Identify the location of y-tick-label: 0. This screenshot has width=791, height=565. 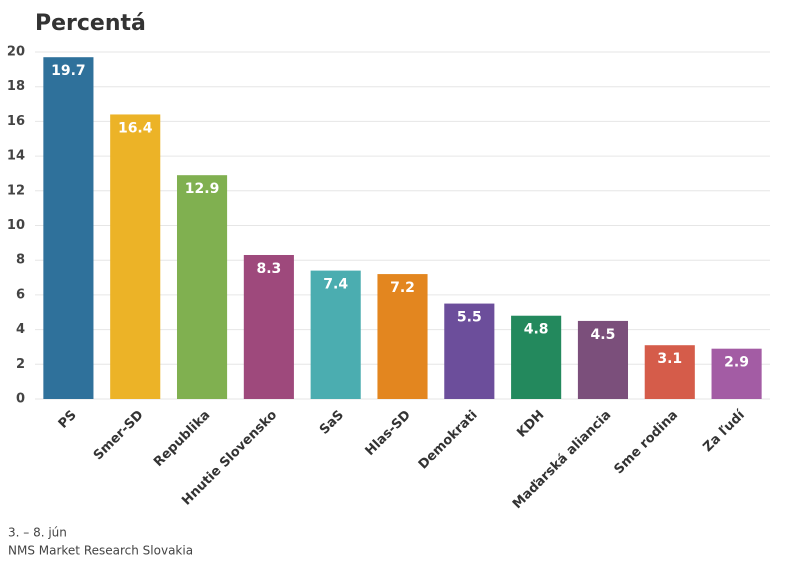
(20, 399).